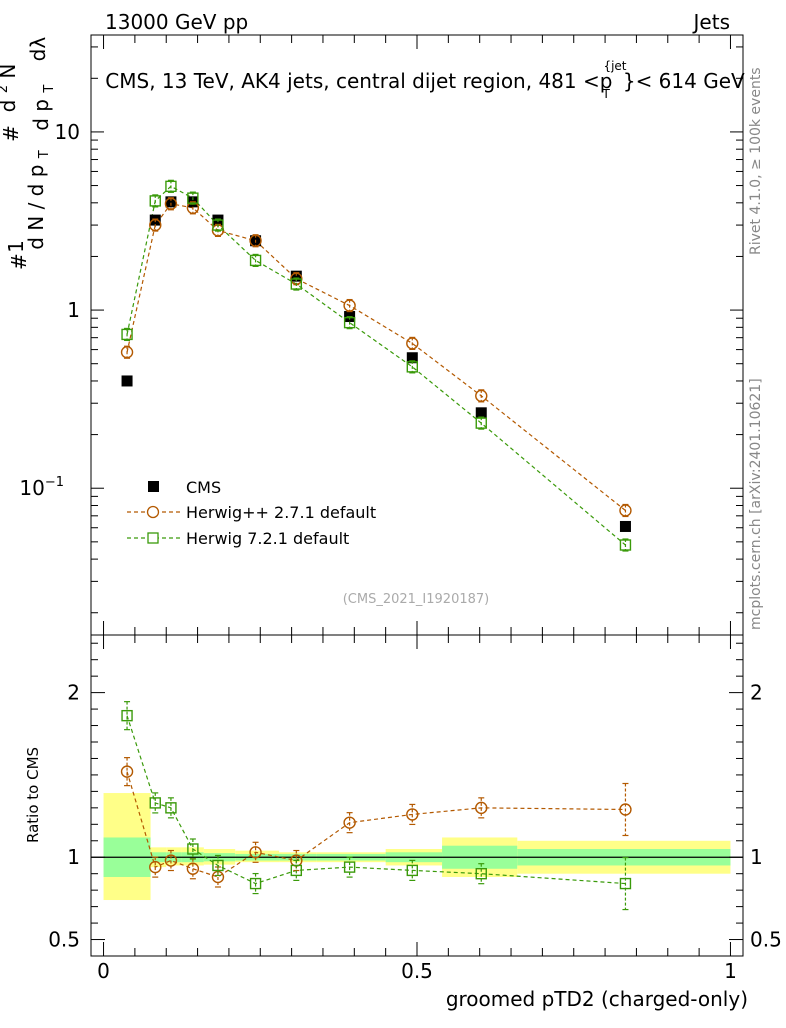  What do you see at coordinates (153, 538) in the screenshot?
I see `legend-marker-herwig7` at bounding box center [153, 538].